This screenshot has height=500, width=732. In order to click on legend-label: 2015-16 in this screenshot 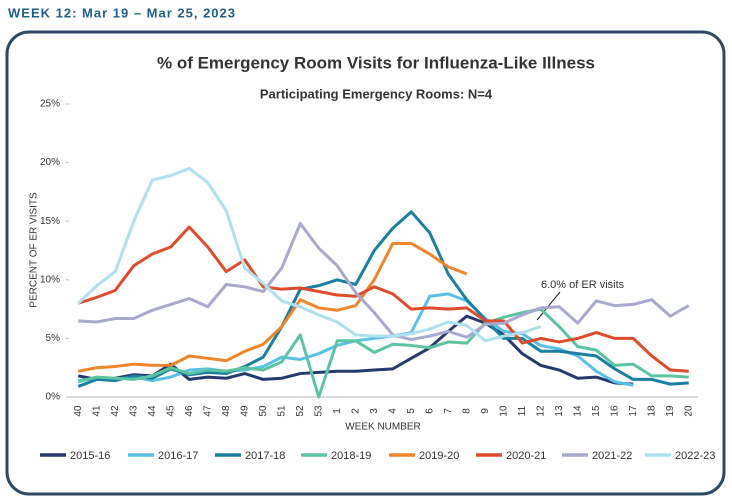, I will do `click(90, 456)`.